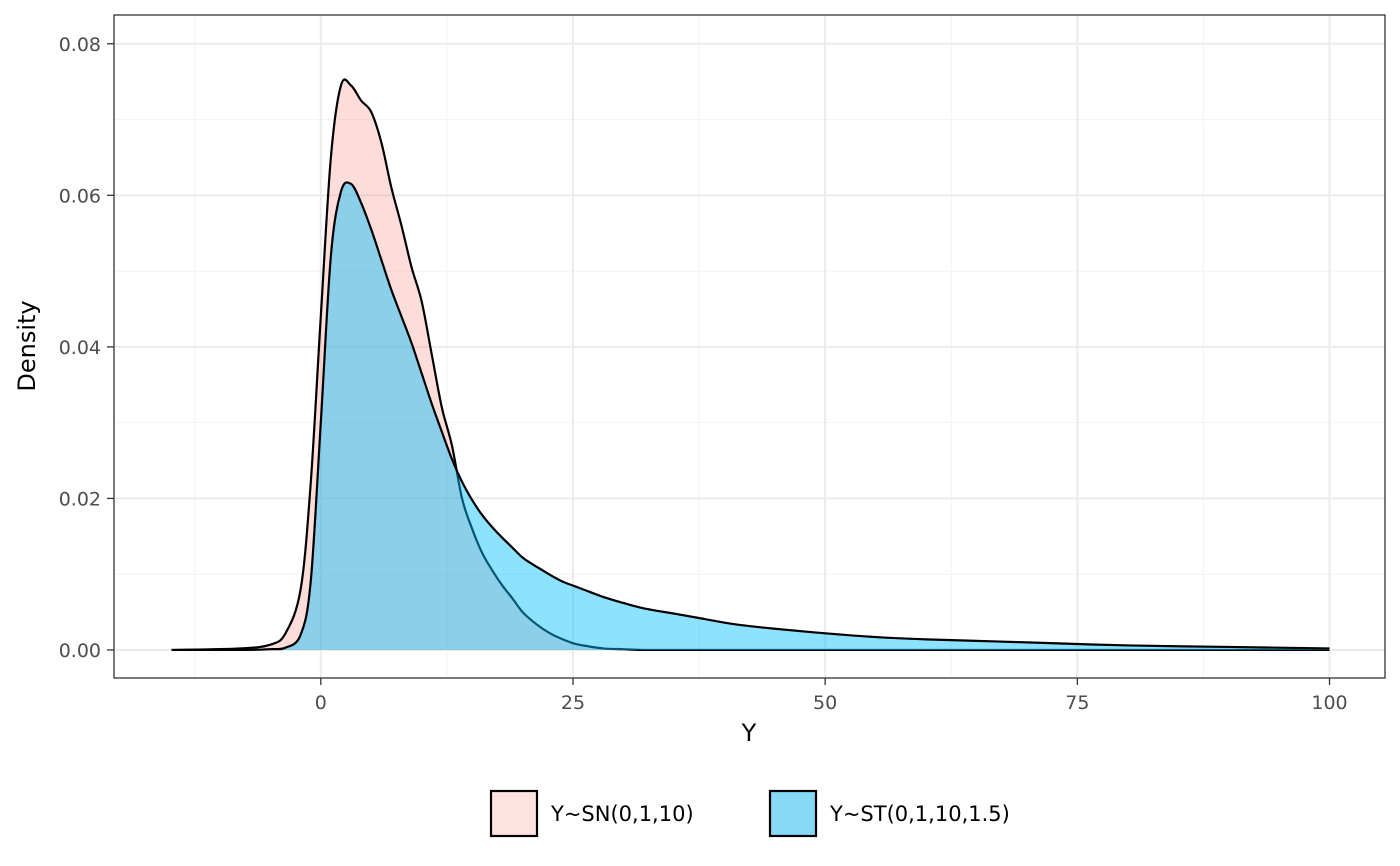  Describe the element at coordinates (80, 499) in the screenshot. I see `y-tick-label: 0.02` at that location.